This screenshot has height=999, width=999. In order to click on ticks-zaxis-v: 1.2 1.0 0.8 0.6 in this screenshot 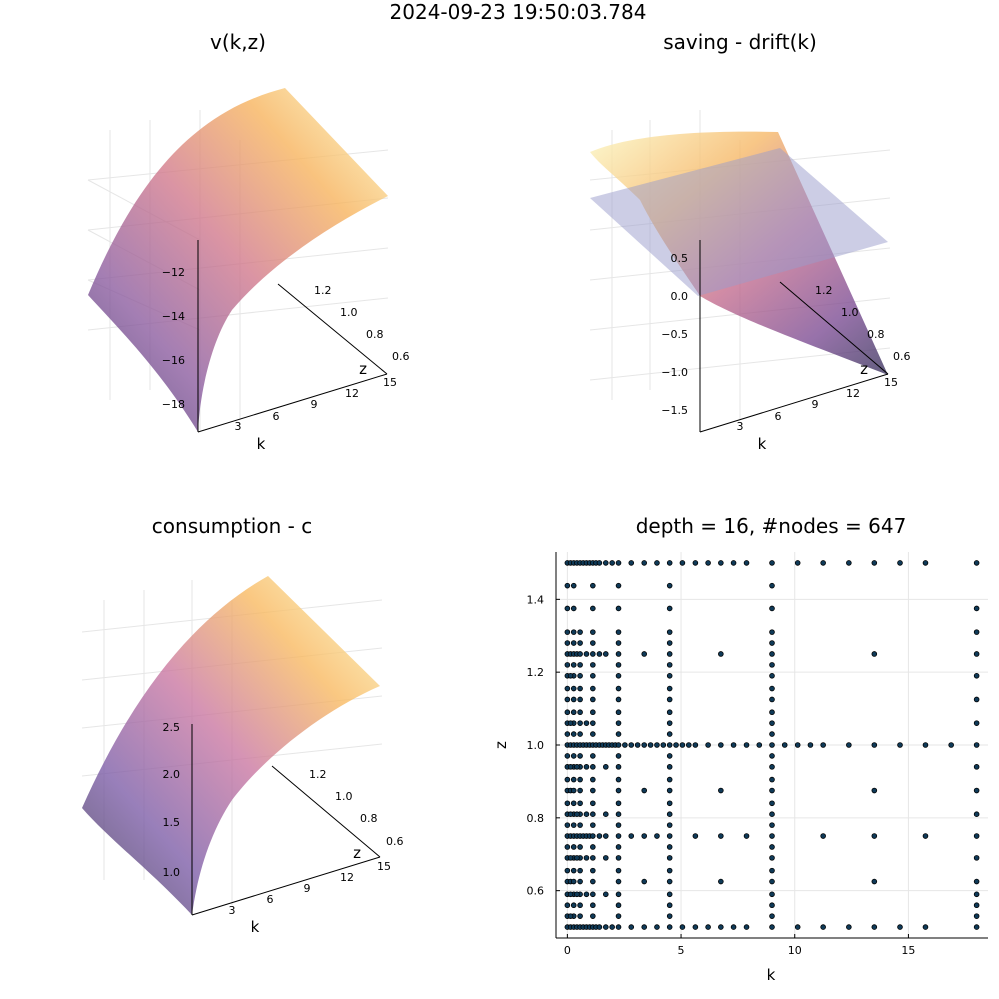, I will do `click(362, 323)`.